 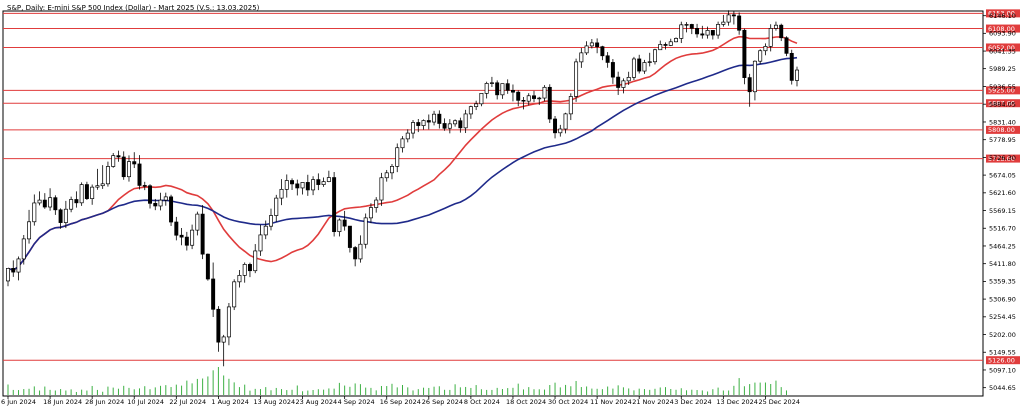 What do you see at coordinates (1003, 47) in the screenshot?
I see `level-tag` at bounding box center [1003, 47].